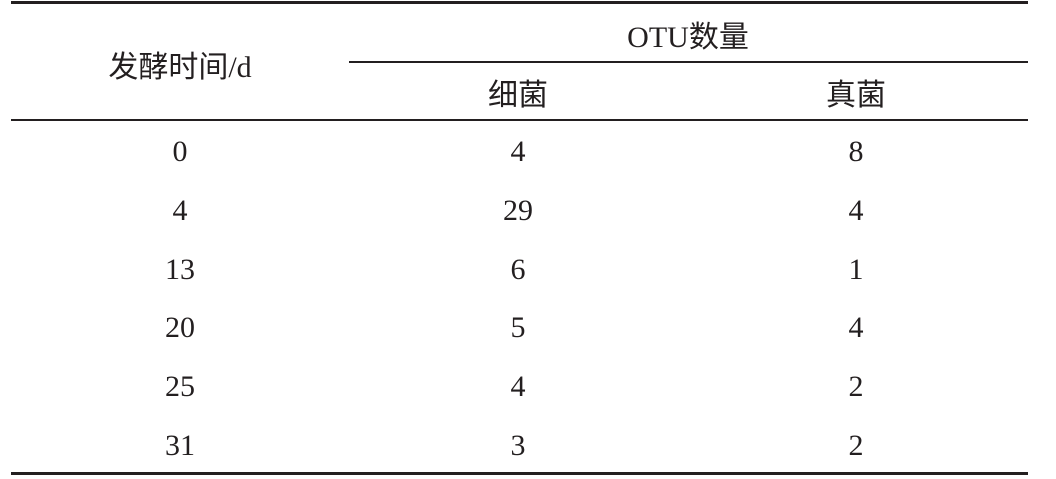 This screenshot has height=479, width=1056. Describe the element at coordinates (180, 328) in the screenshot. I see `cell-time: 20` at that location.